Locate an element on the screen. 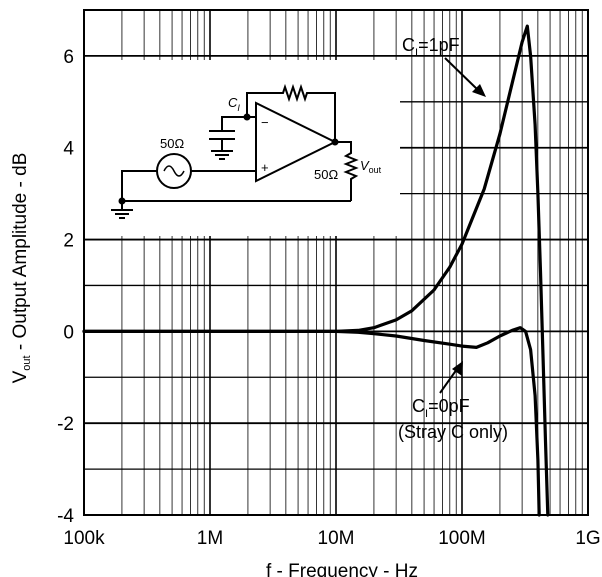 The height and width of the screenshot is (577, 602). x-tick-label: 100k is located at coordinates (84, 538).